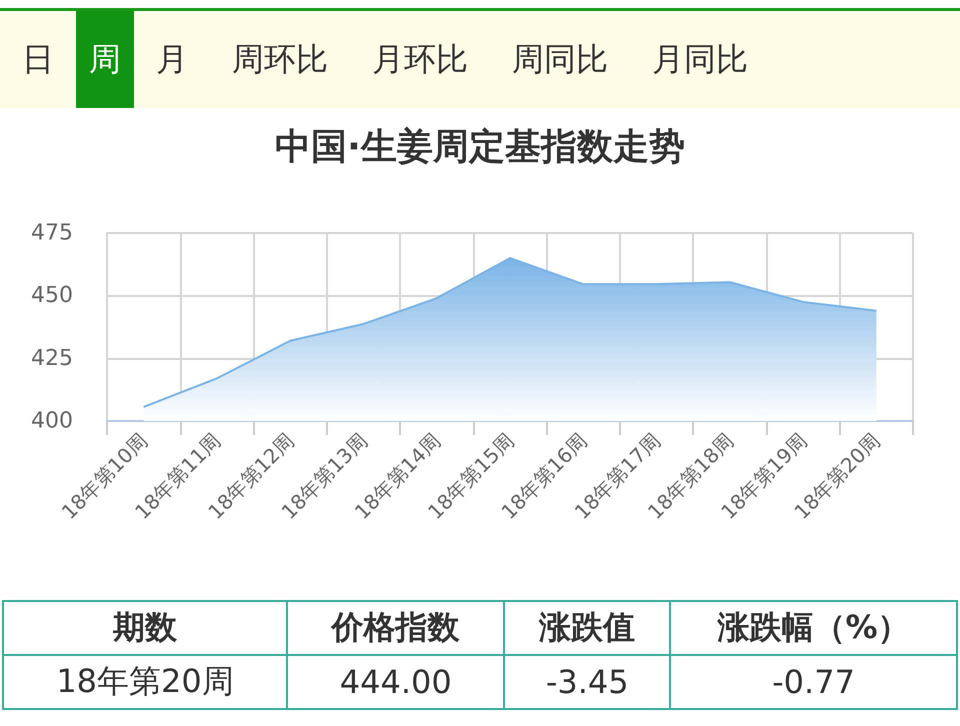 The image size is (960, 726). Describe the element at coordinates (52, 233) in the screenshot. I see `y-tick-label: 475` at that location.